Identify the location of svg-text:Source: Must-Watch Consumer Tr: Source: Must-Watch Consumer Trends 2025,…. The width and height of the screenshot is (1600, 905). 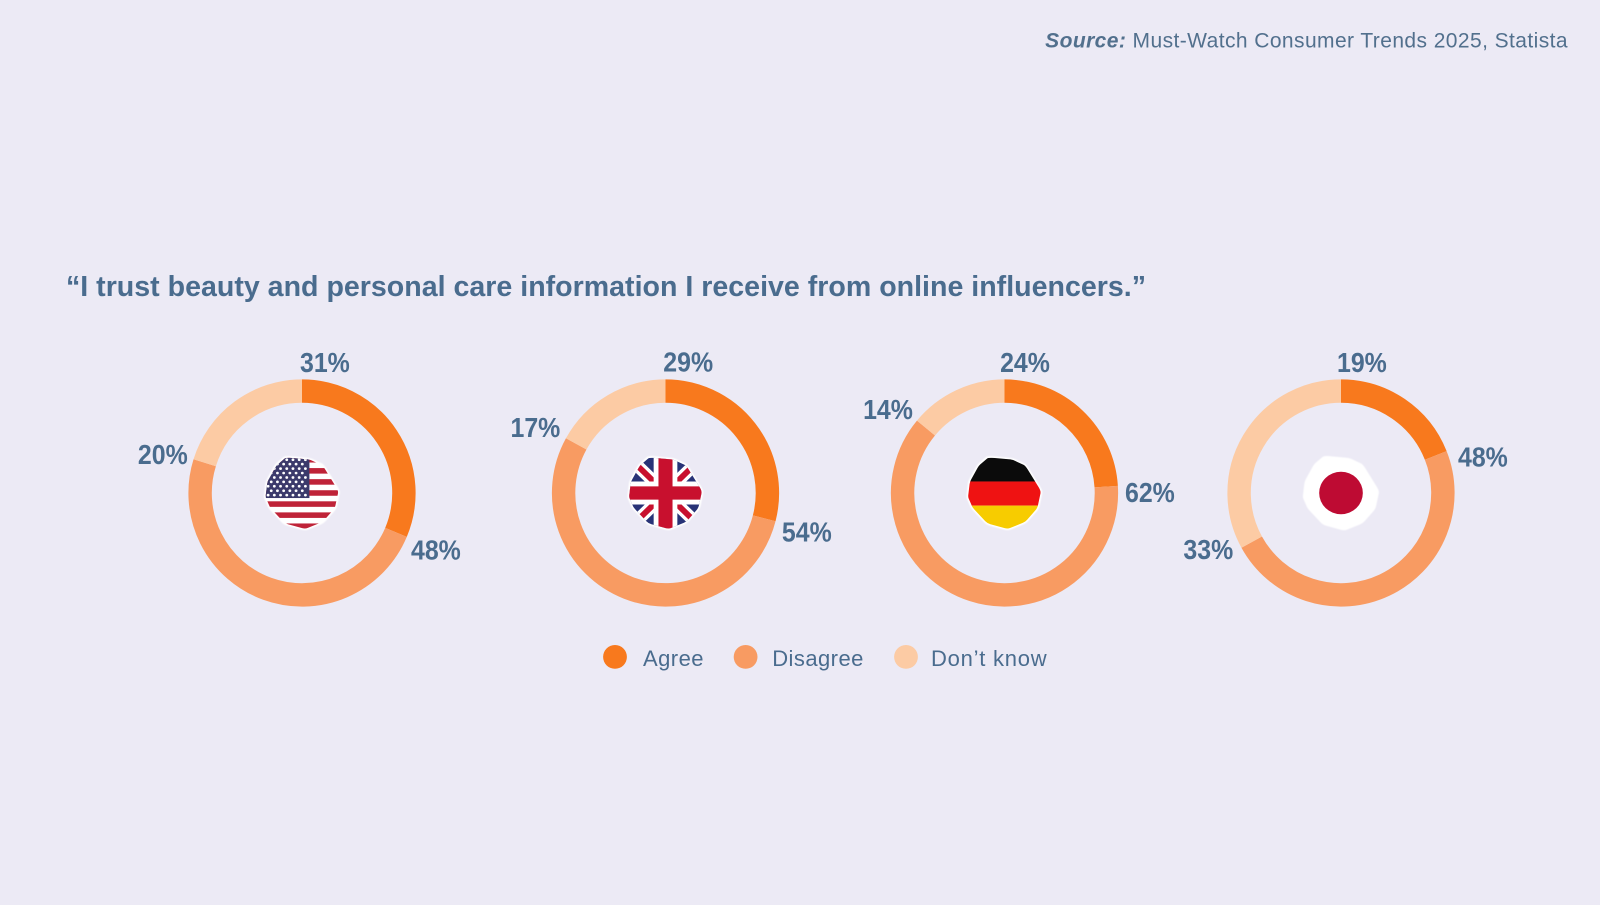
(1306, 41).